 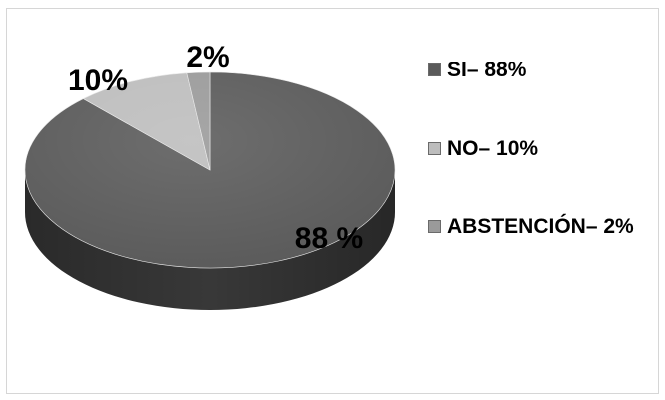 I want to click on legend-label-si: SI– 88%, so click(x=487, y=71).